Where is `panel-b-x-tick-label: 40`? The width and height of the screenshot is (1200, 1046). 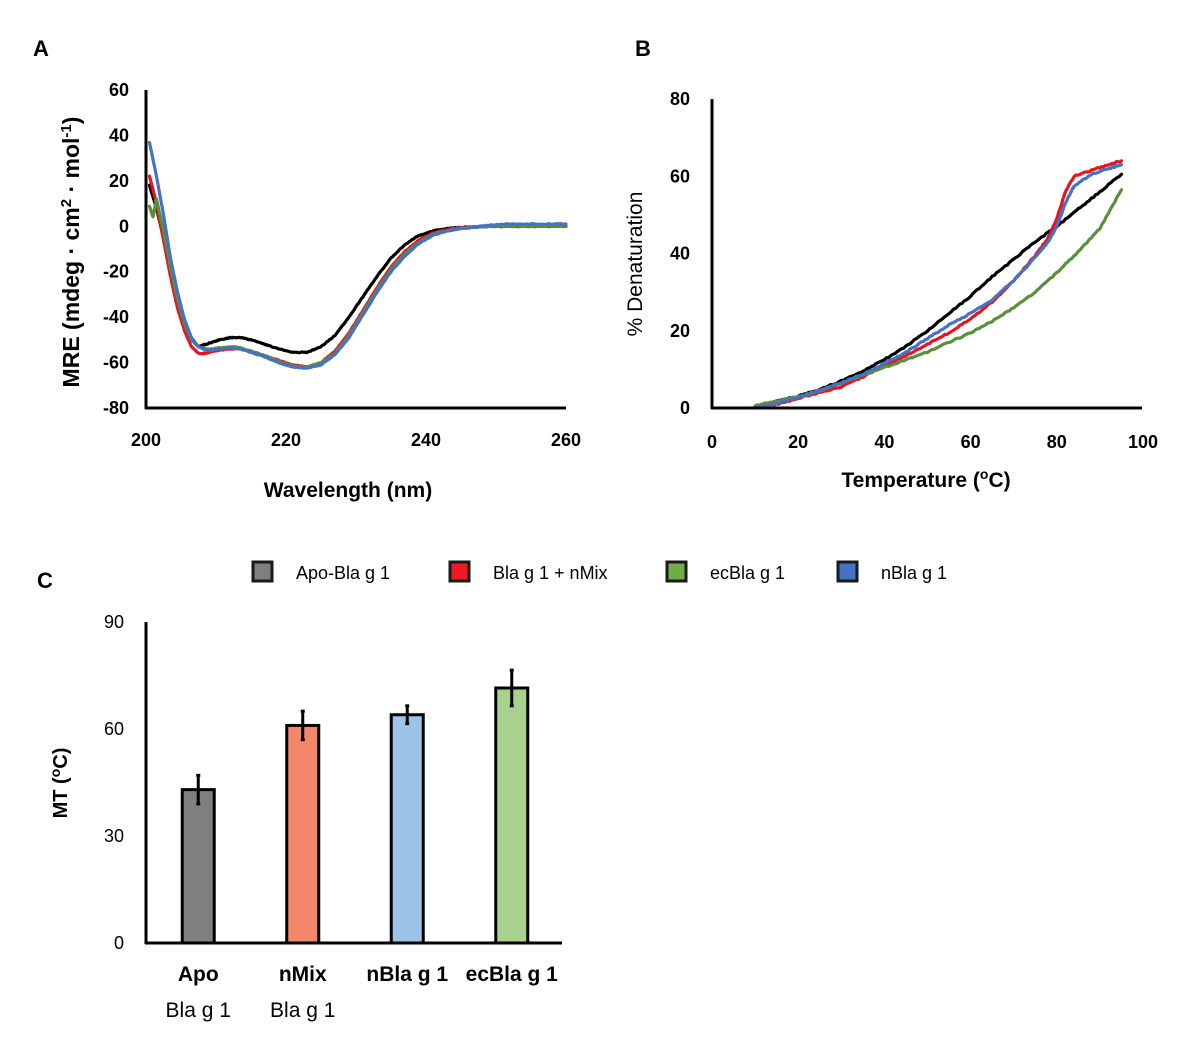 panel-b-x-tick-label: 40 is located at coordinates (884, 442).